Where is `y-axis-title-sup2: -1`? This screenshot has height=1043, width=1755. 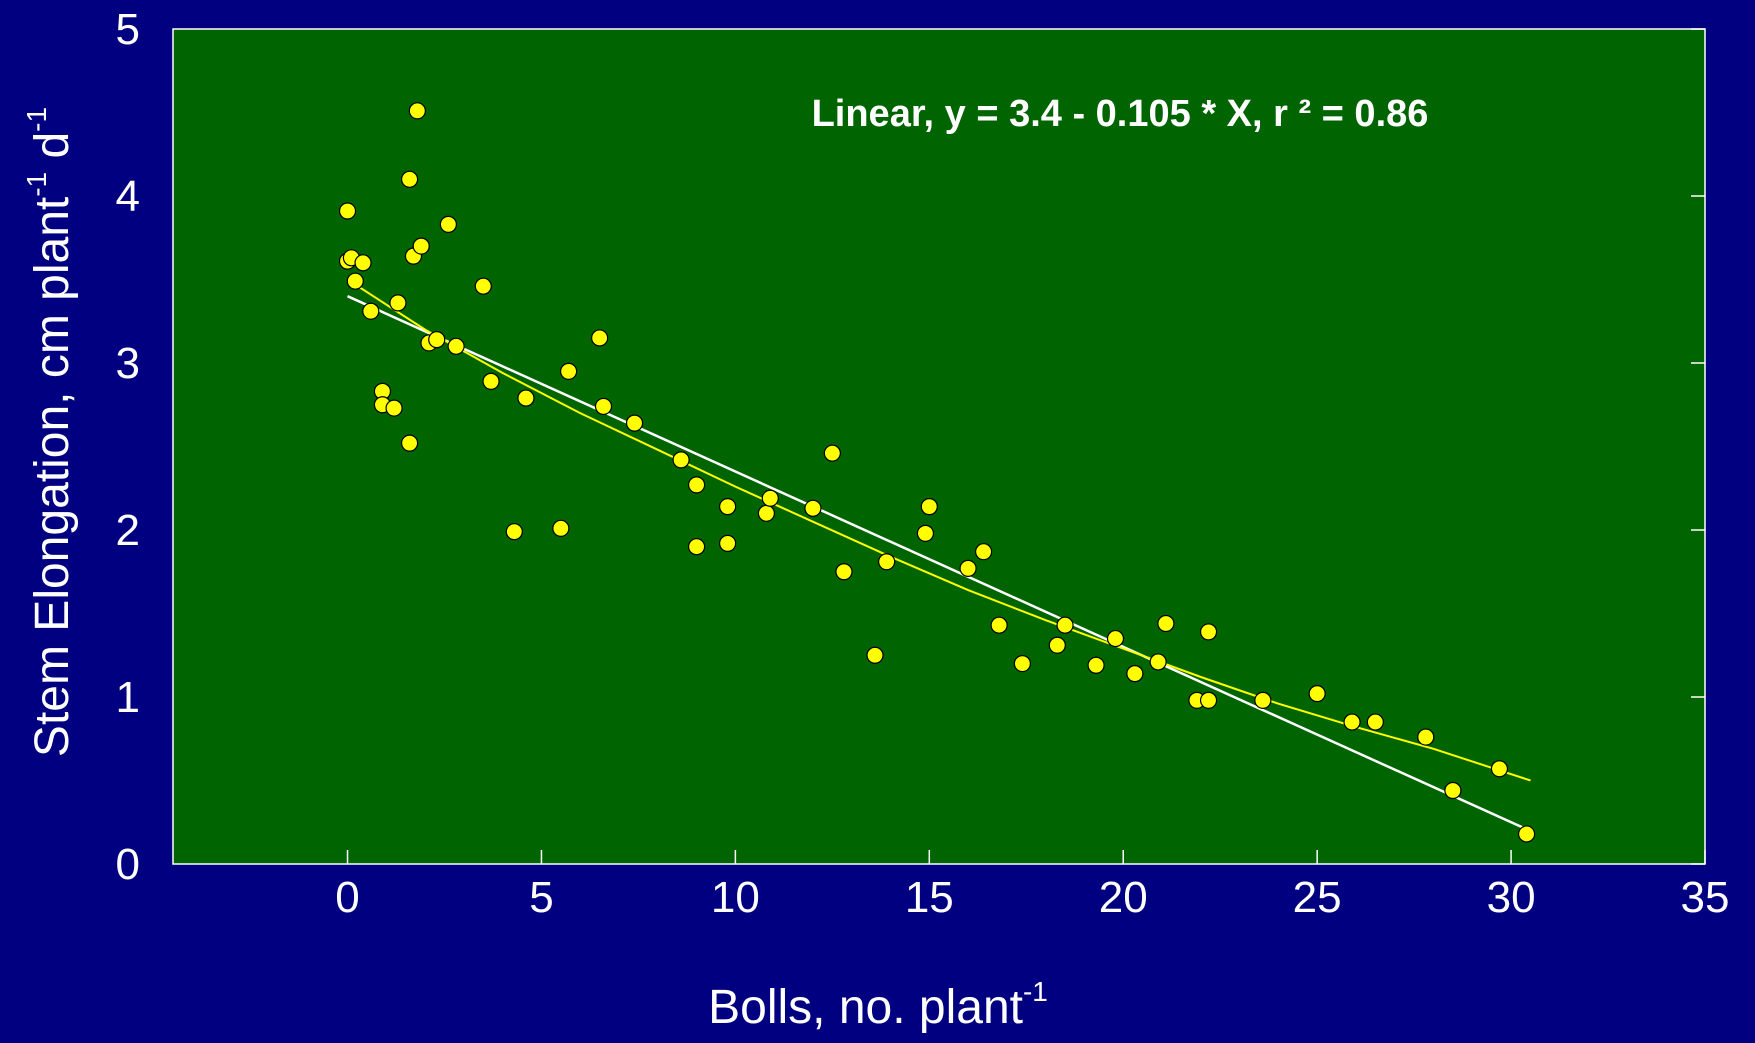 y-axis-title-sup2: -1 is located at coordinates (36, 119).